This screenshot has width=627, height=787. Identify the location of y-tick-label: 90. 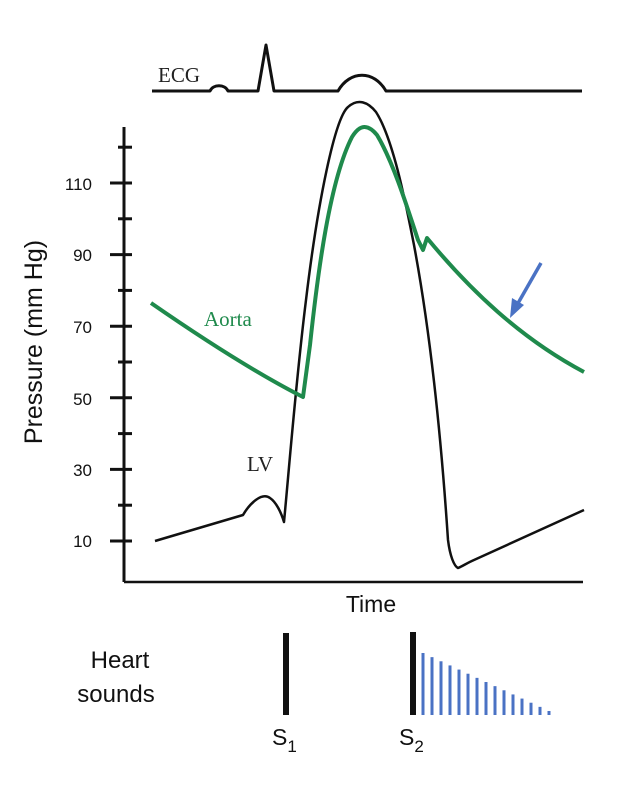
(82, 255).